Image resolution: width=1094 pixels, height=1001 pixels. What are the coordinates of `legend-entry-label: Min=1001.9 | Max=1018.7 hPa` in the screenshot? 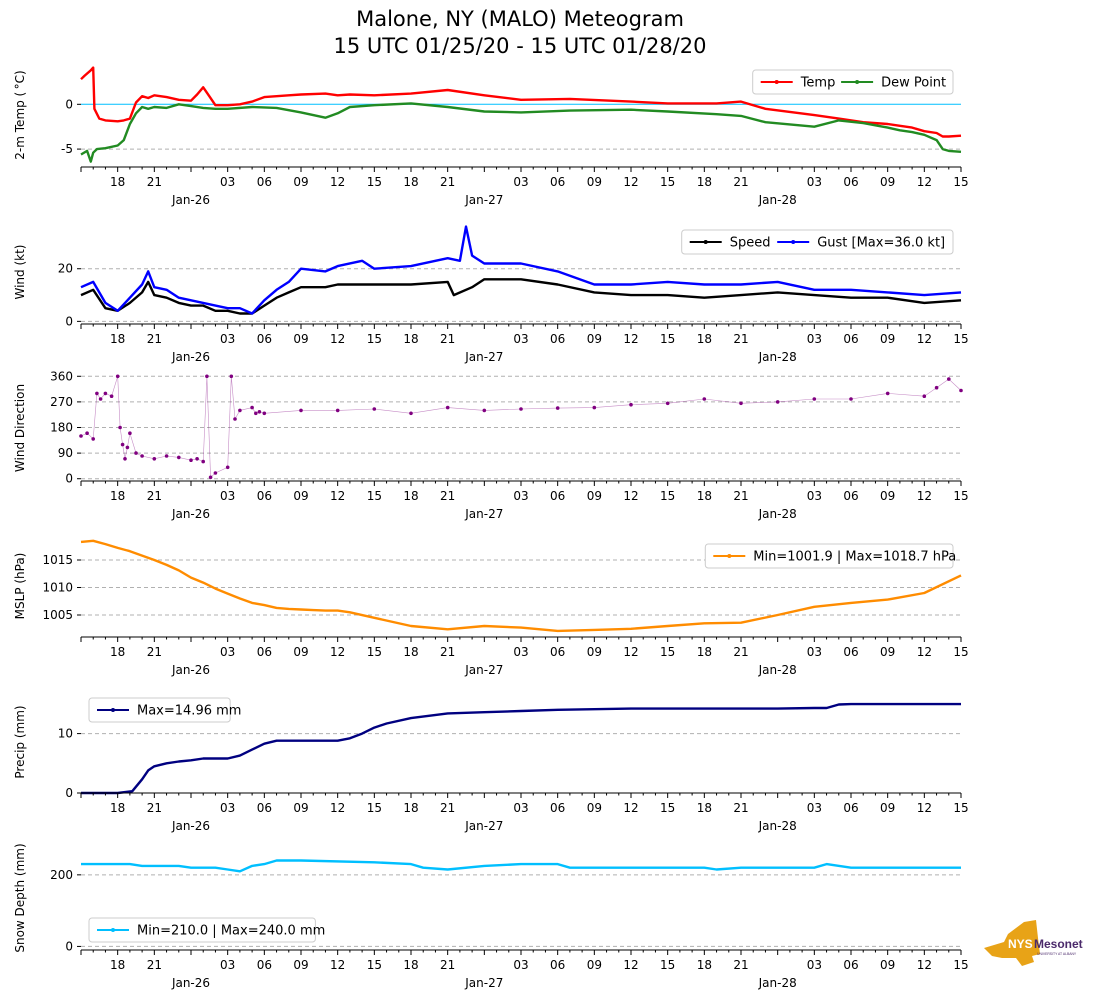 It's located at (854, 557).